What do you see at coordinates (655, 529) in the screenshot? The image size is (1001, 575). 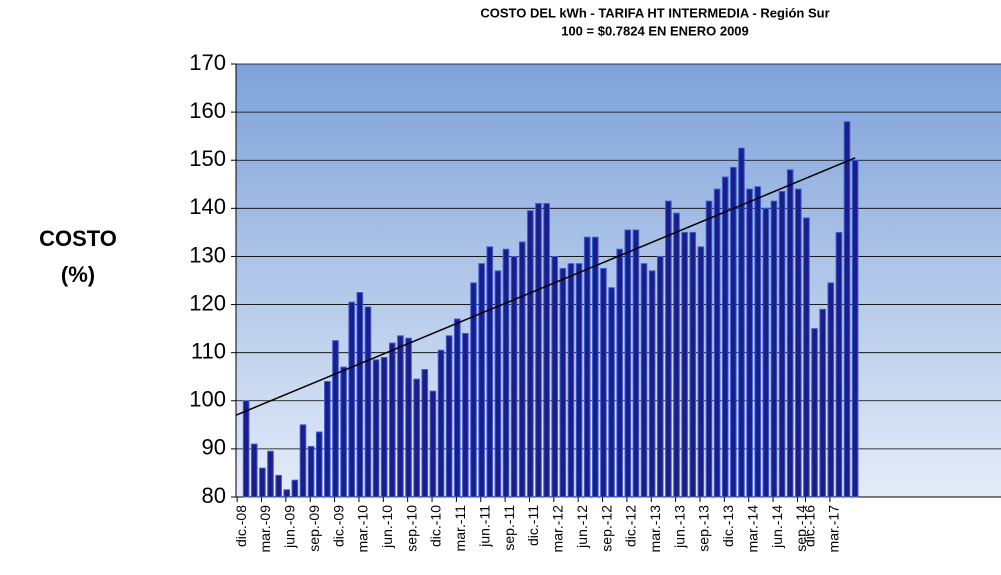 I see `x-tick-label: mar.-13` at bounding box center [655, 529].